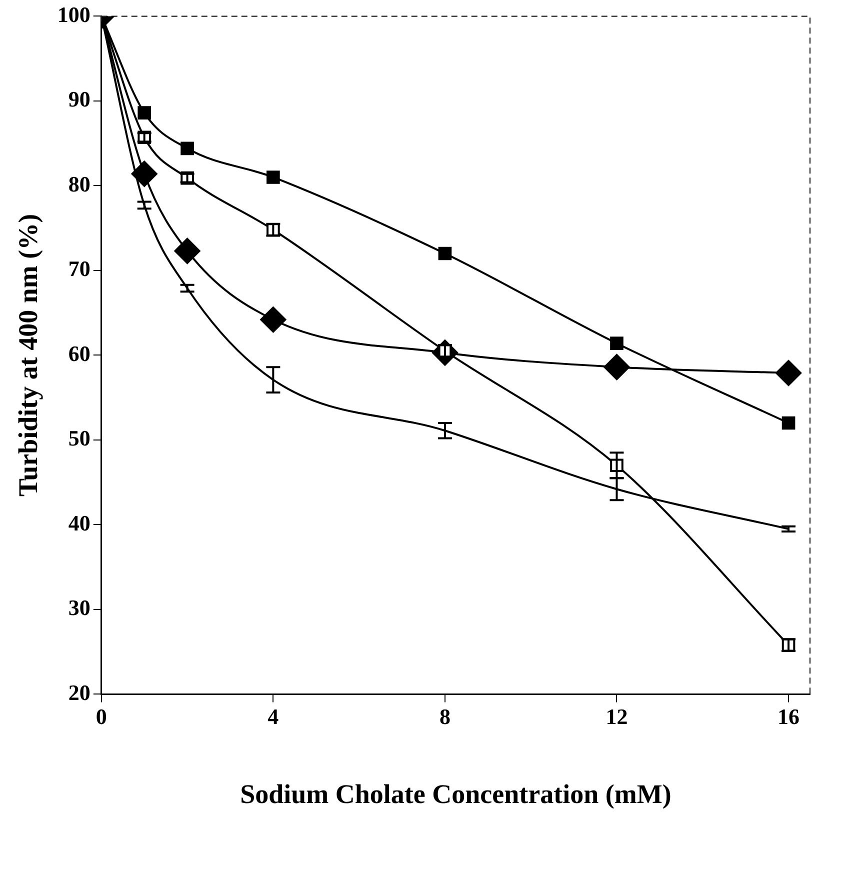 This screenshot has height=876, width=860. I want to click on y-tick-label: 100, so click(73, 14).